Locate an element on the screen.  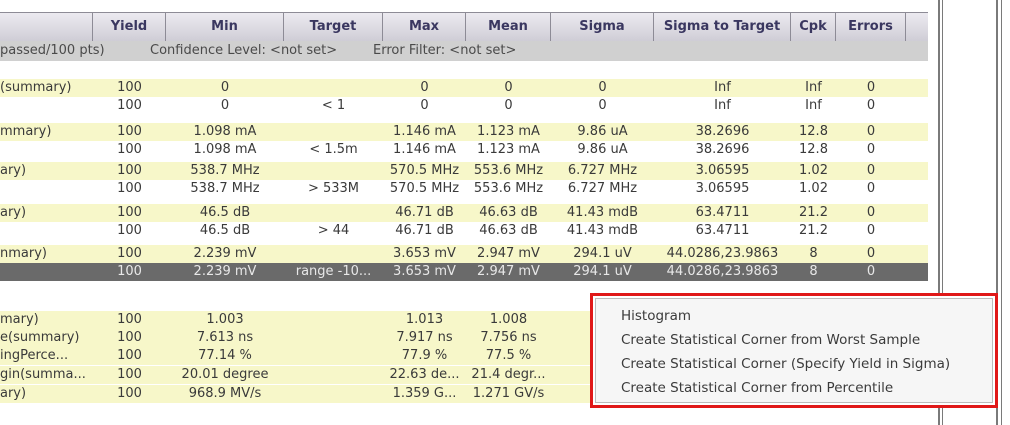
cell-max: 570.5 MHz is located at coordinates (424, 188).